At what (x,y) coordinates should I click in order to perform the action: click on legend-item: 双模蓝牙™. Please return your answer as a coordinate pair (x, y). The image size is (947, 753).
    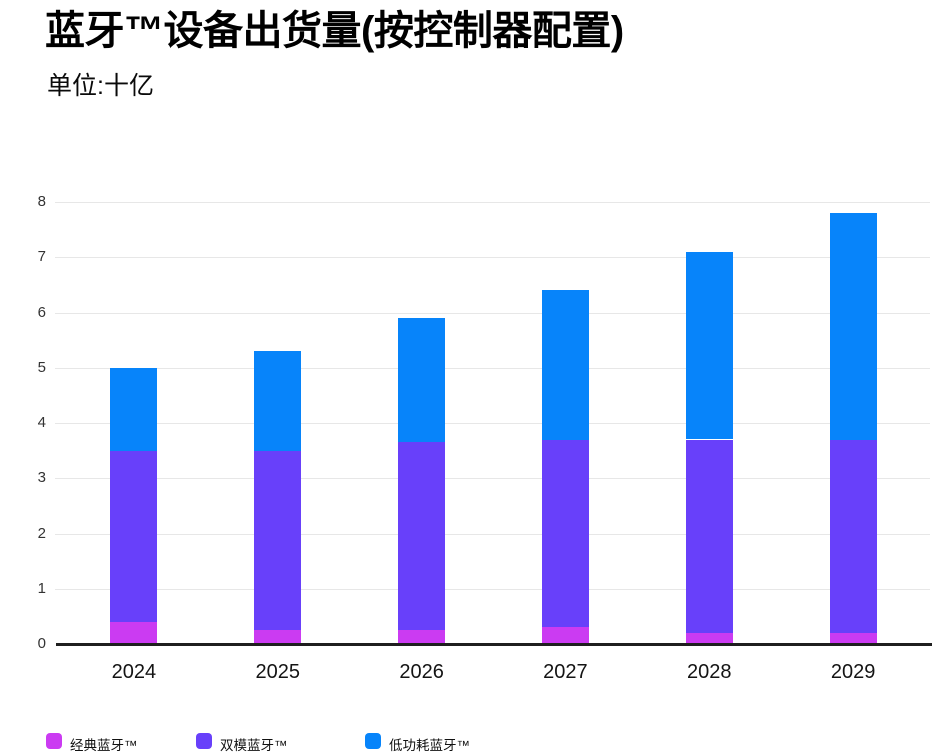
    Looking at the image, I should click on (266, 743).